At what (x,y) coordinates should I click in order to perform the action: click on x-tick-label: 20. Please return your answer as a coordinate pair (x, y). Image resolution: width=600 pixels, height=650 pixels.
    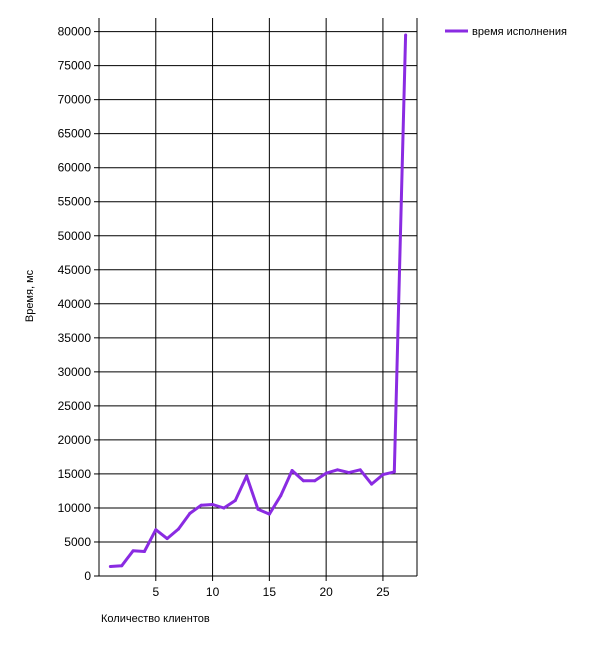
    Looking at the image, I should click on (326, 592).